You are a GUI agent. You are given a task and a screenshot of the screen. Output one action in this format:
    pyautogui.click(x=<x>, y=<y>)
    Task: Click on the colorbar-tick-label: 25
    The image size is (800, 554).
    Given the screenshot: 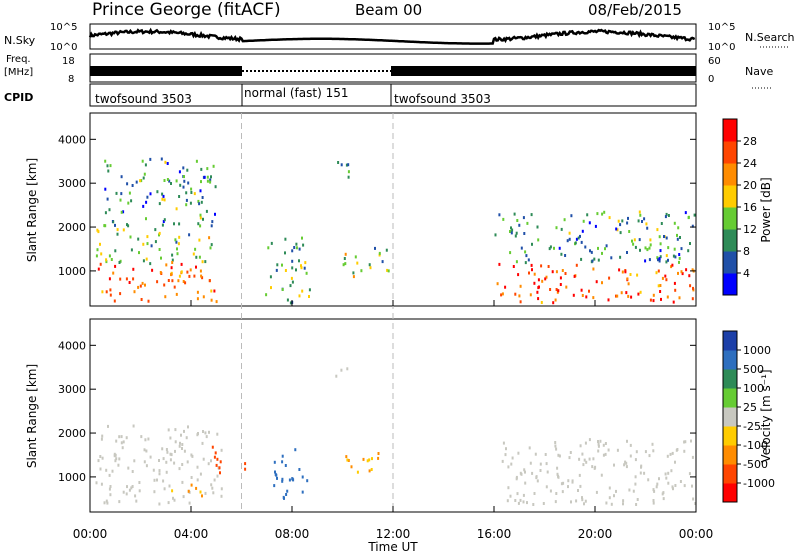 What is the action you would take?
    pyautogui.click(x=750, y=407)
    